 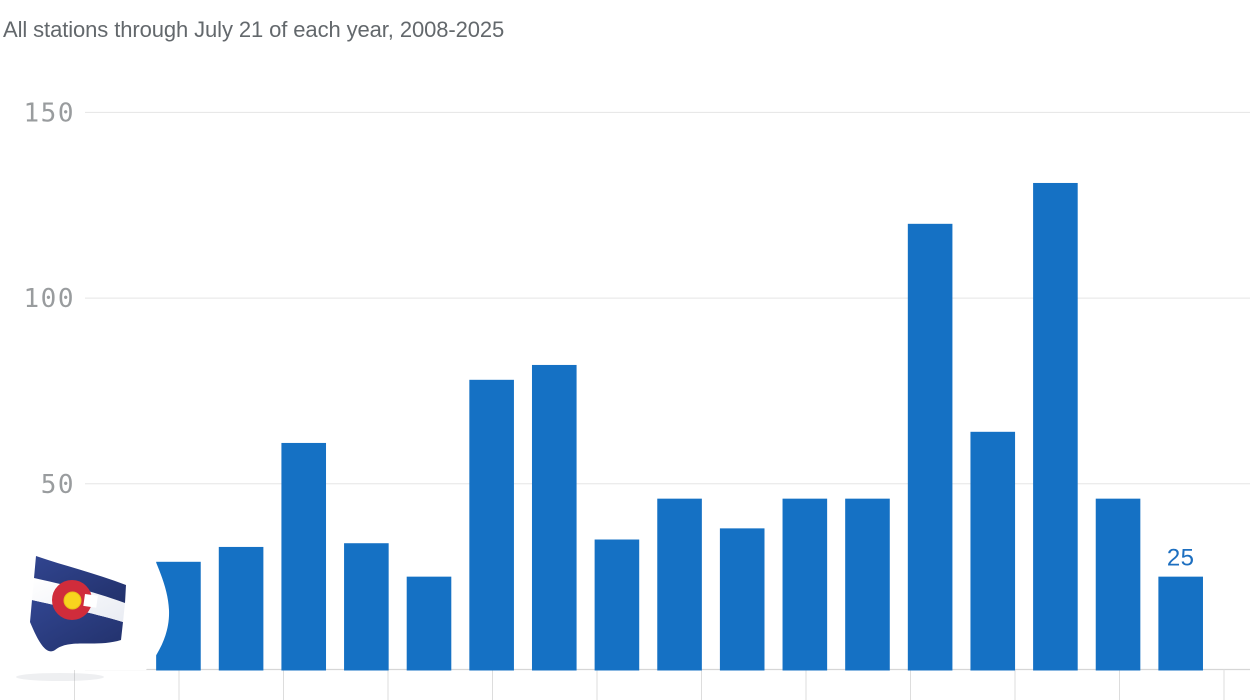 I want to click on bar-2015, so click(x=554, y=517).